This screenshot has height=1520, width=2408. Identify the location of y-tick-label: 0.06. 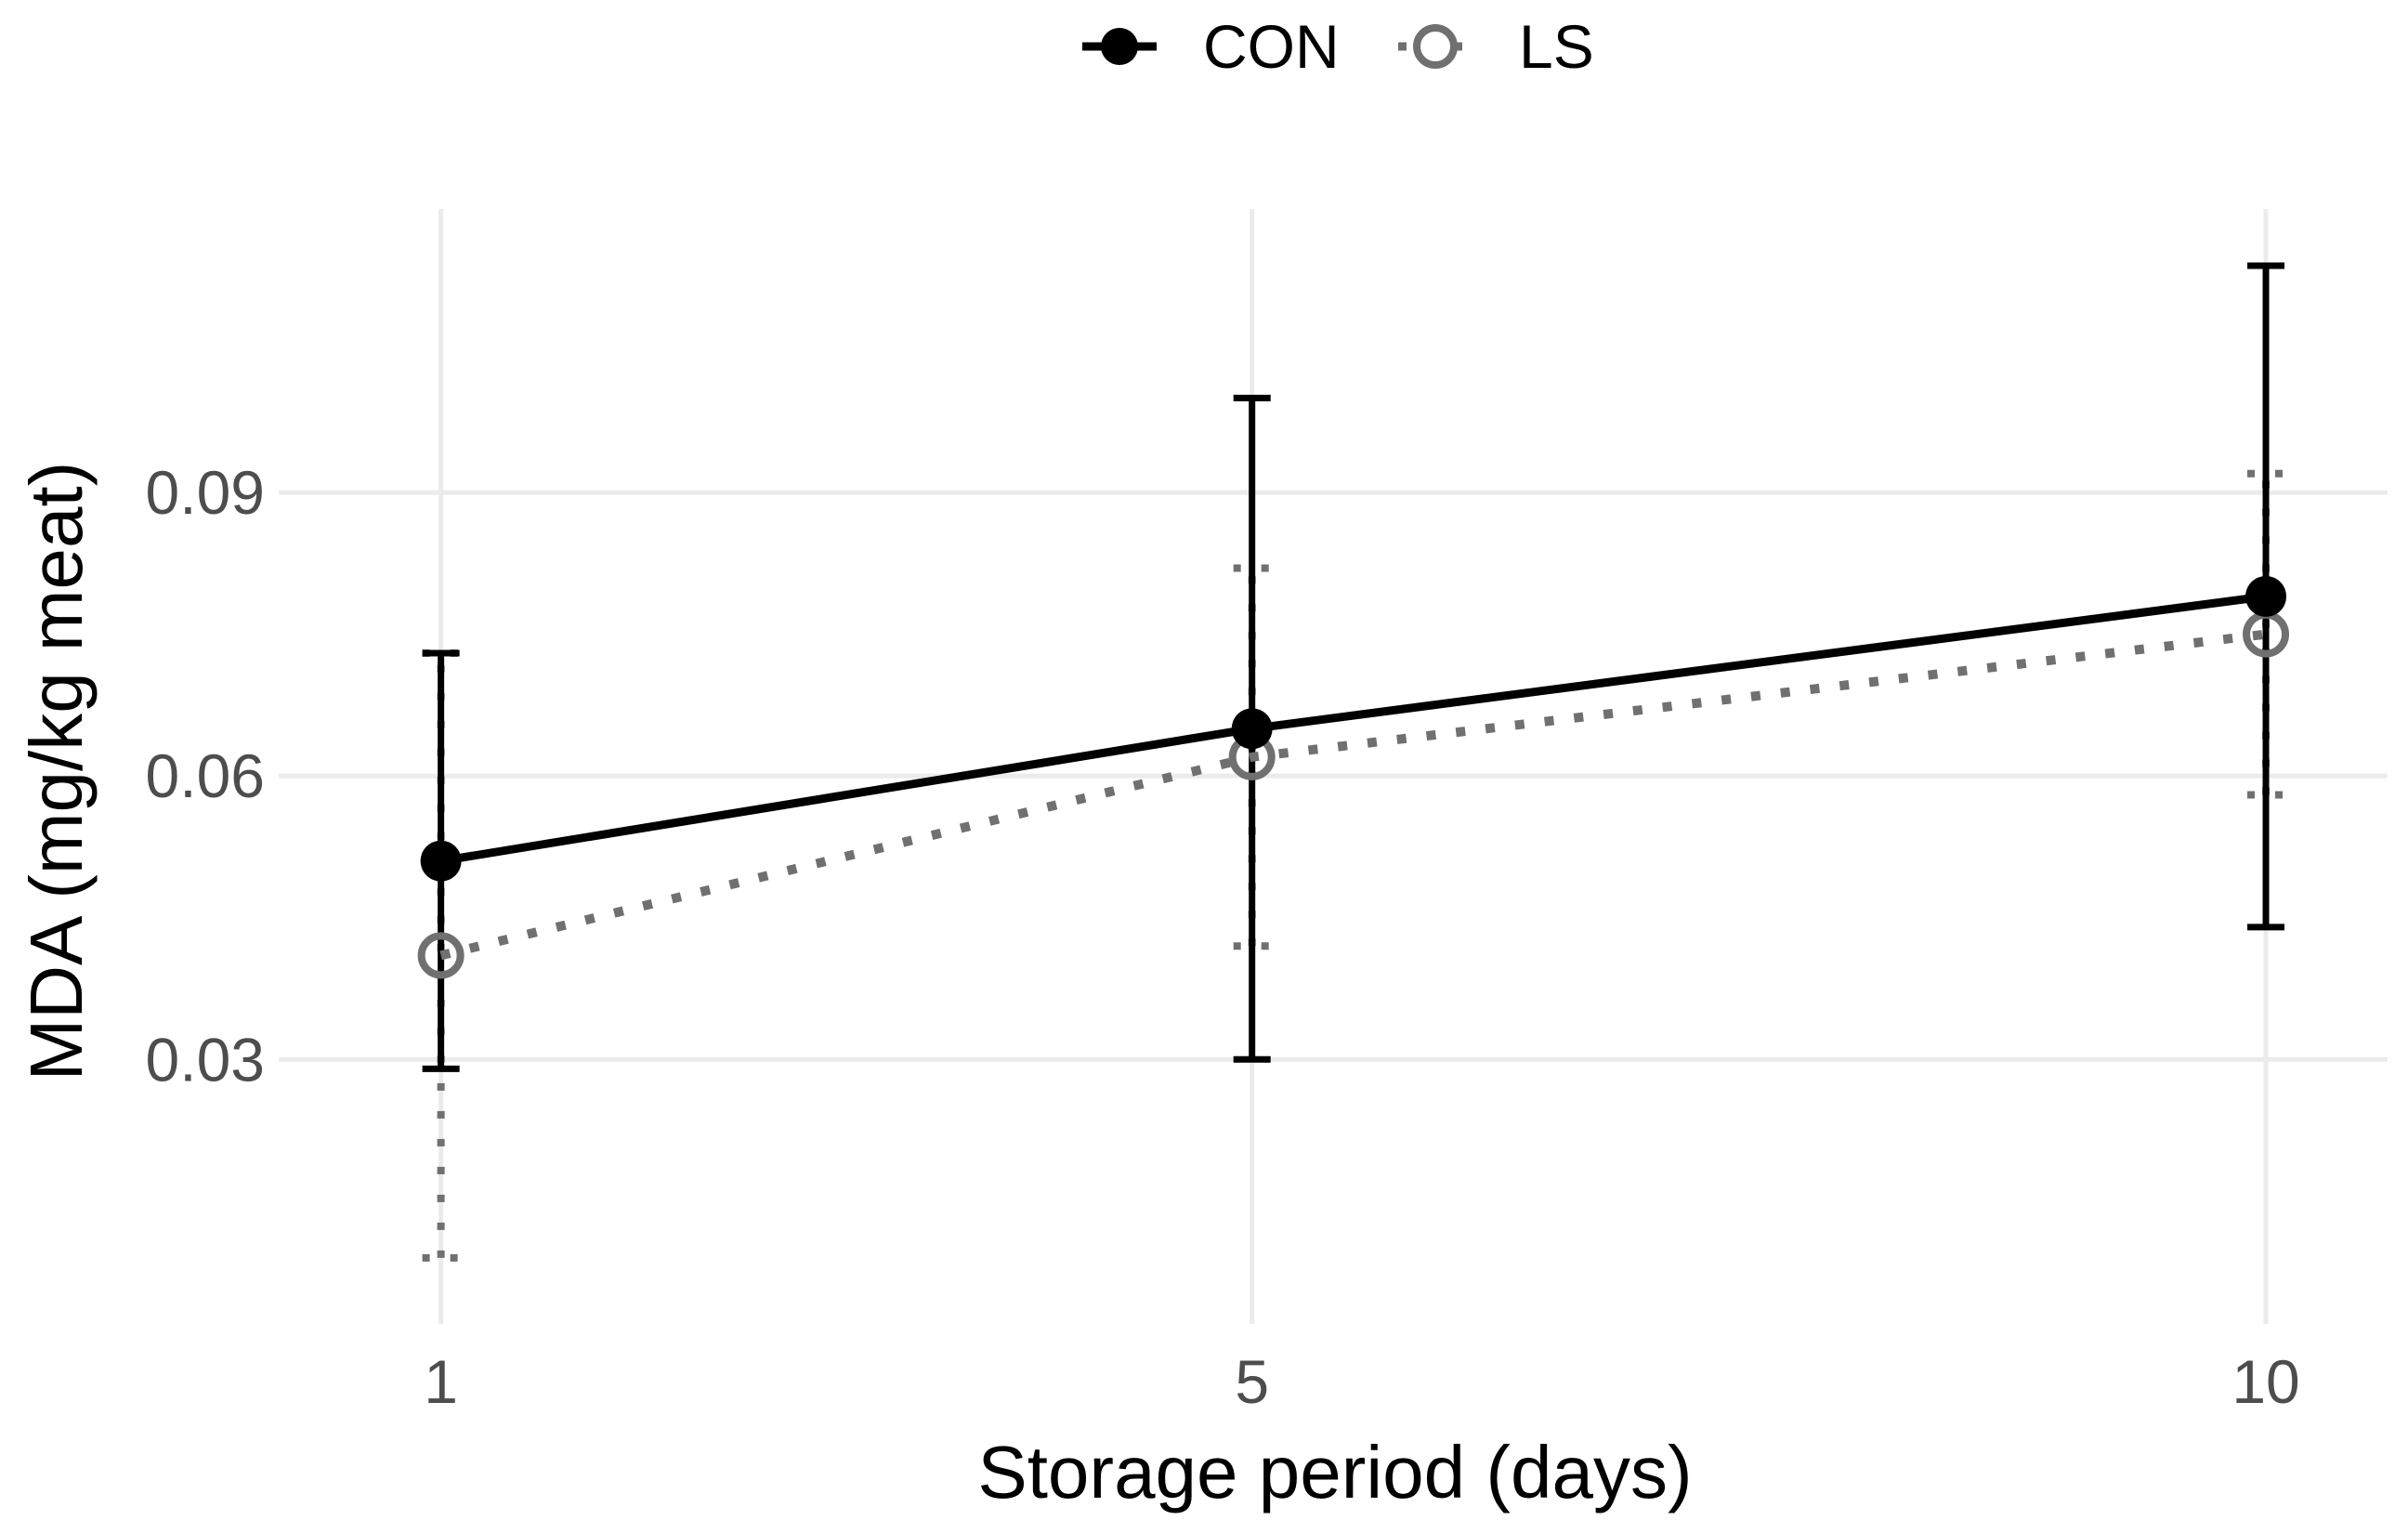
(205, 775).